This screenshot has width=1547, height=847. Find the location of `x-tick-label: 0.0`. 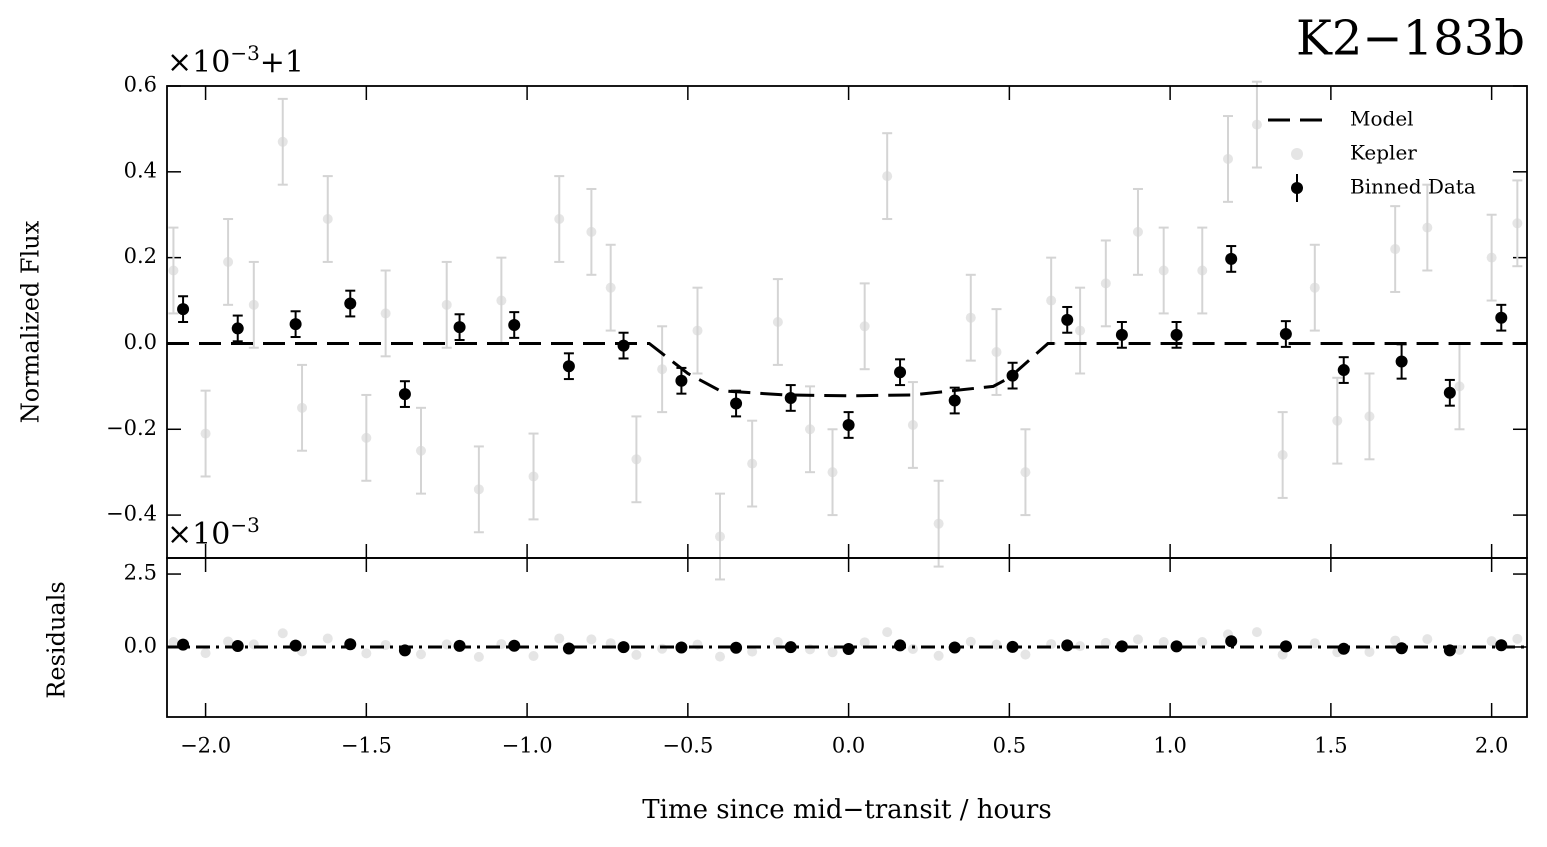

x-tick-label: 0.0 is located at coordinates (848, 746).